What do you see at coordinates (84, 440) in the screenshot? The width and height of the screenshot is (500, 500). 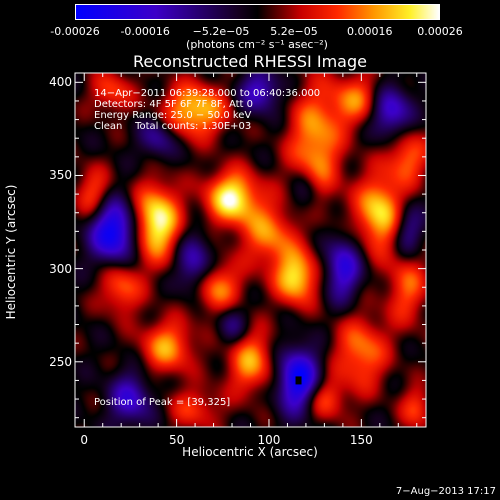 I see `x-tick-label: 0` at bounding box center [84, 440].